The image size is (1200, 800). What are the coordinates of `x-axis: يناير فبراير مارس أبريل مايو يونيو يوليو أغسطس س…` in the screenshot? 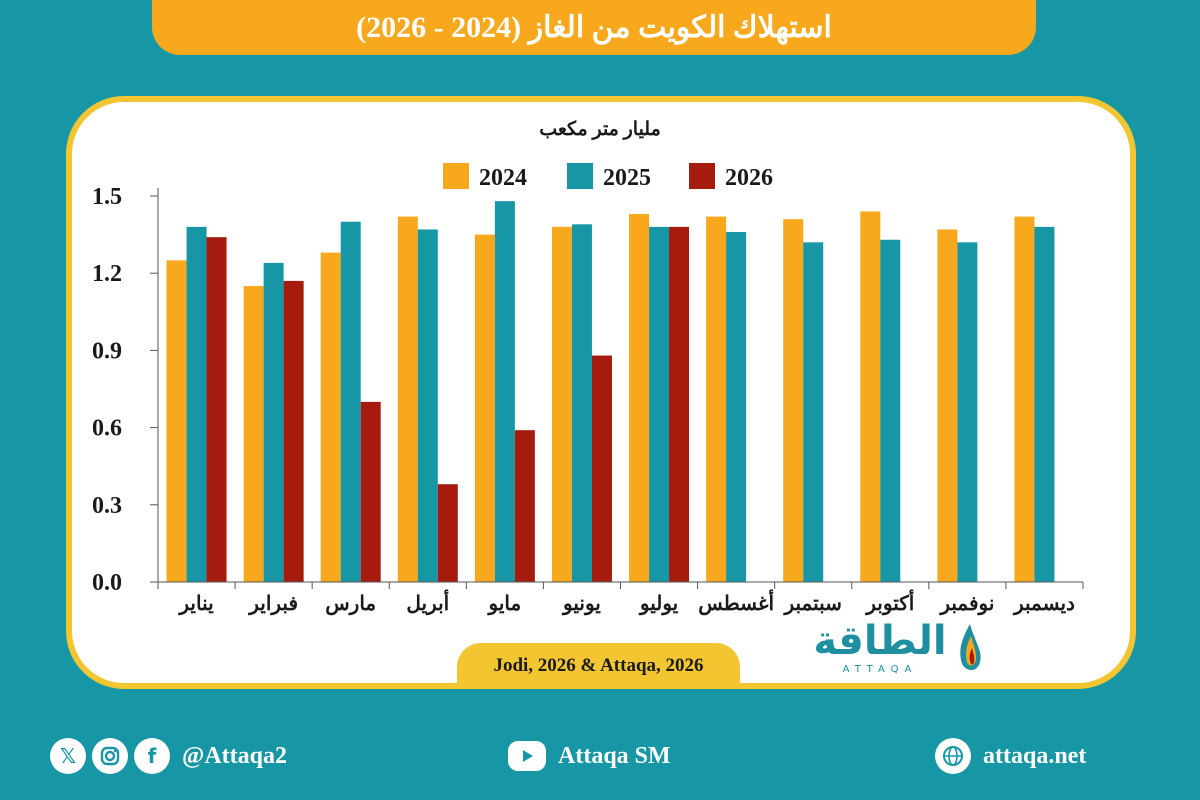 It's located at (620, 598).